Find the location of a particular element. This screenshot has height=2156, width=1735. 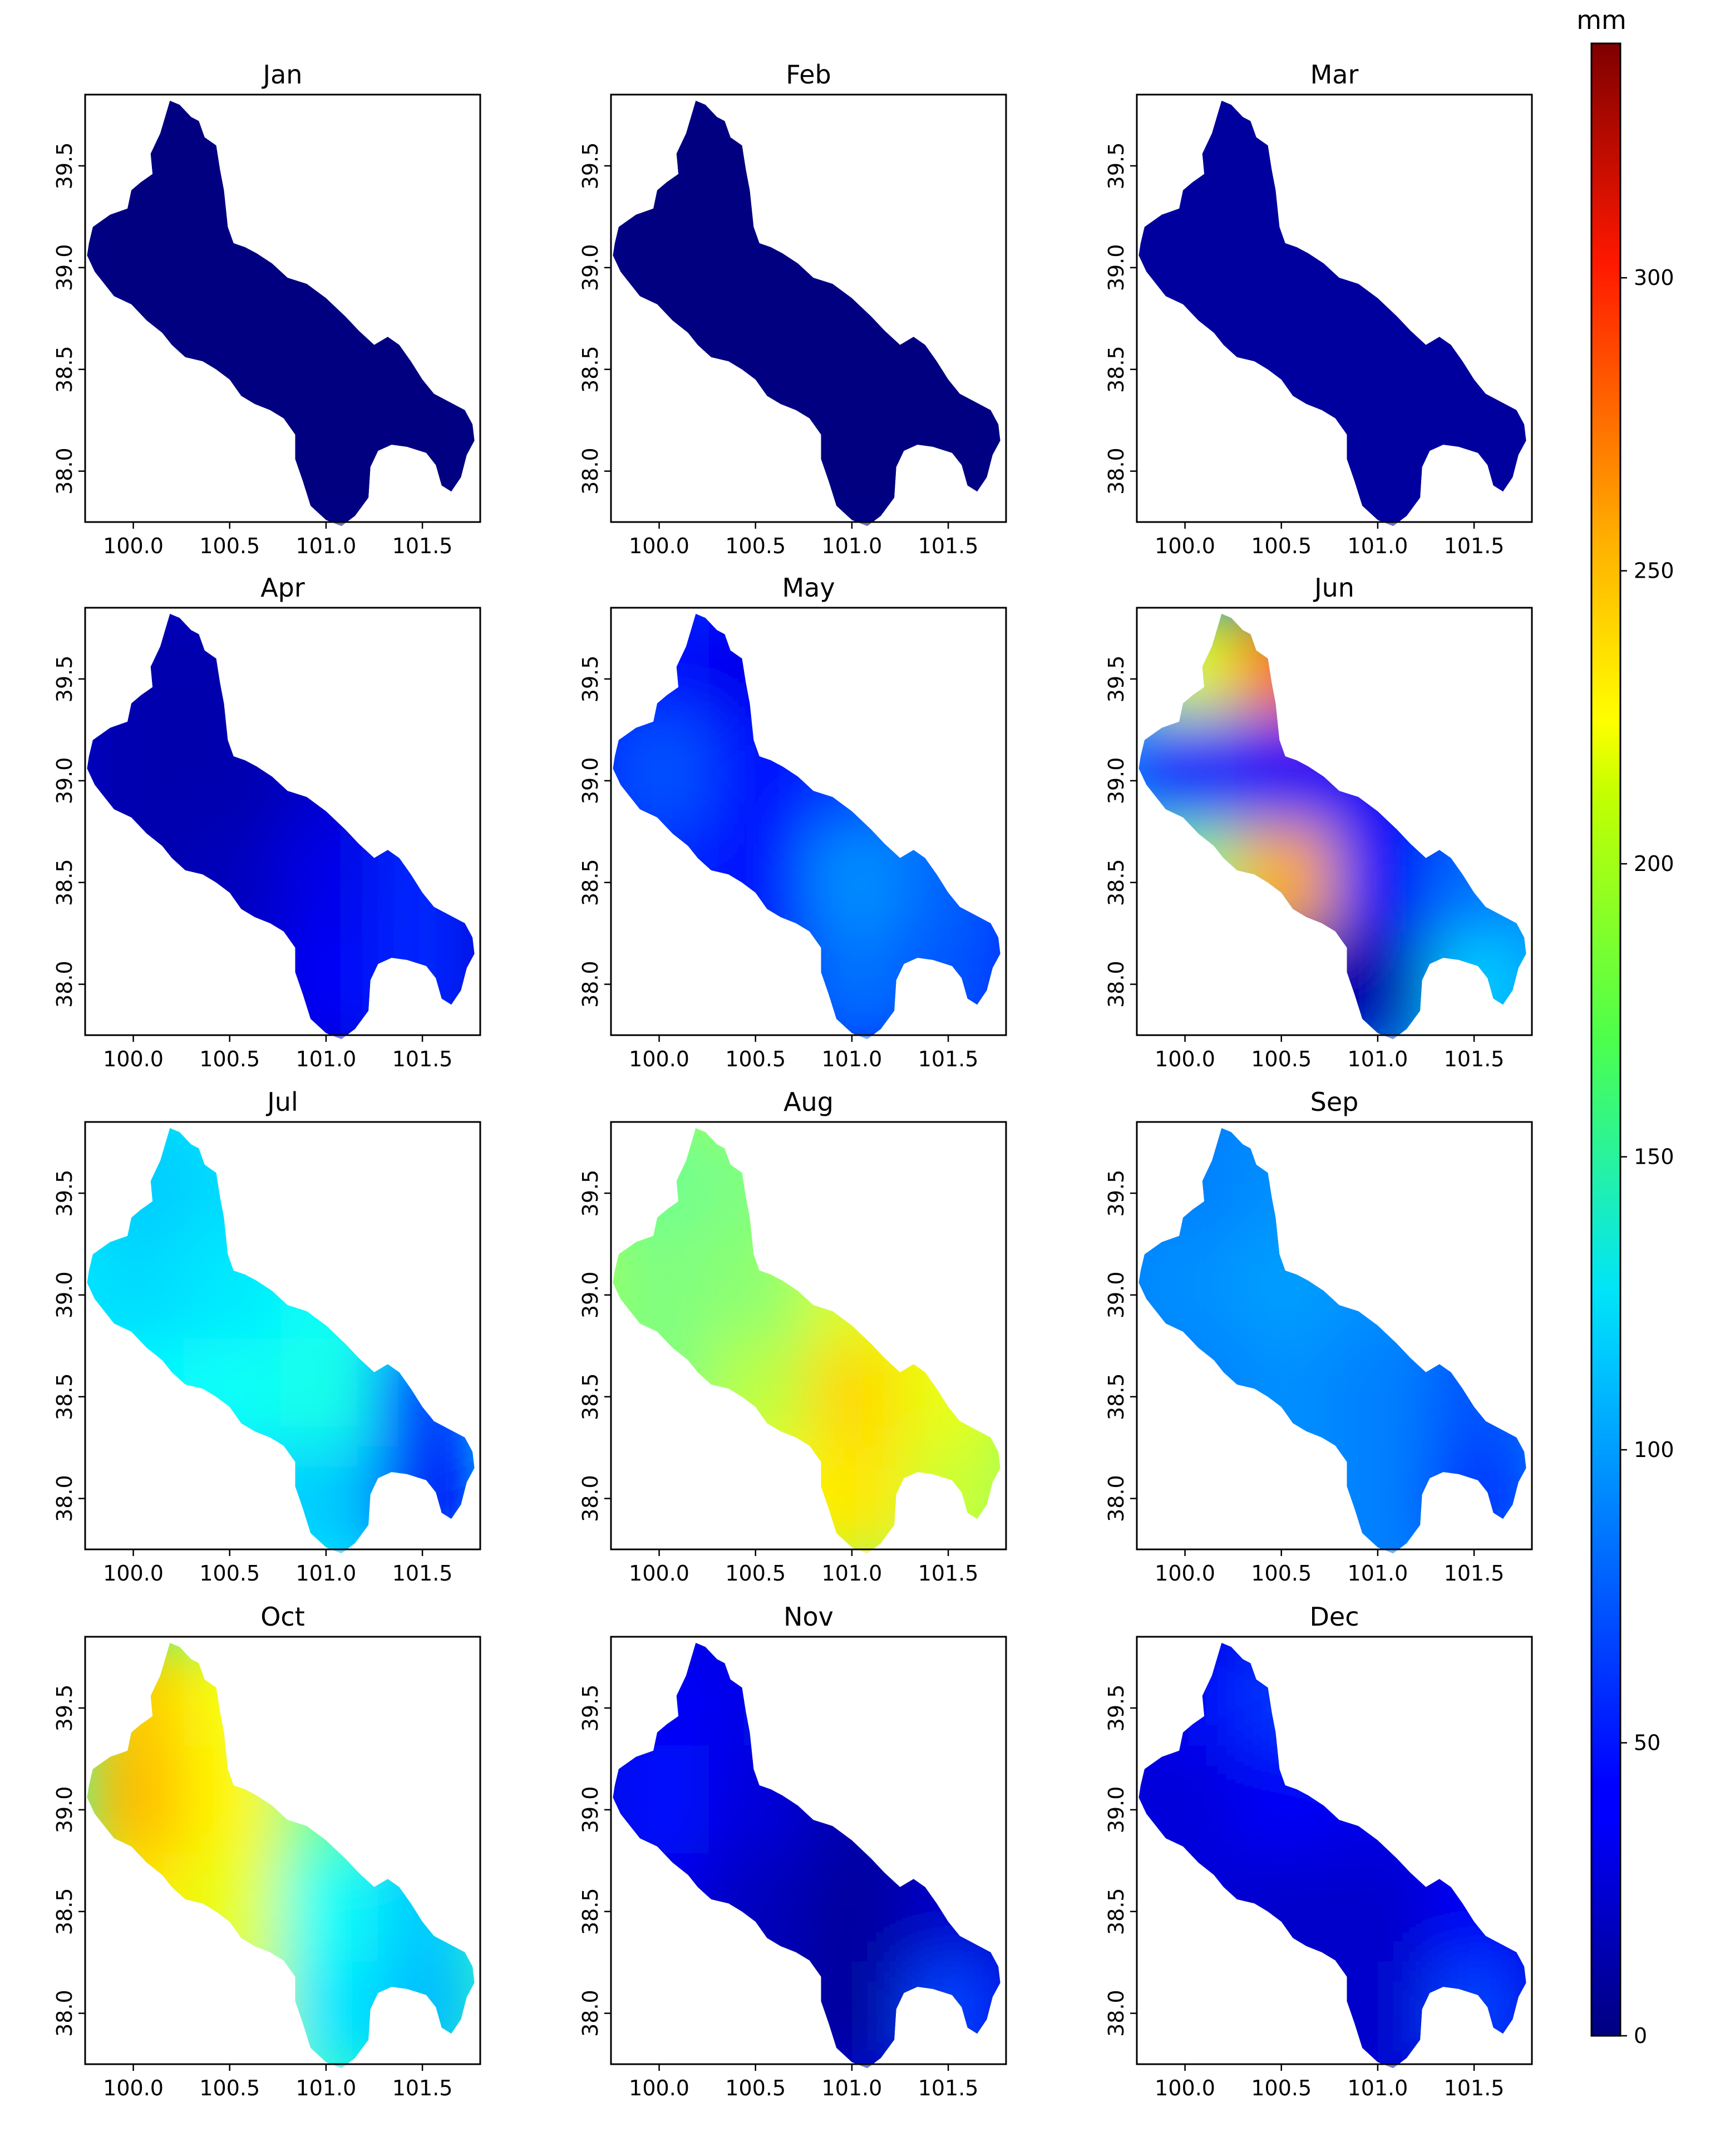

panel-title: Feb is located at coordinates (808, 75).